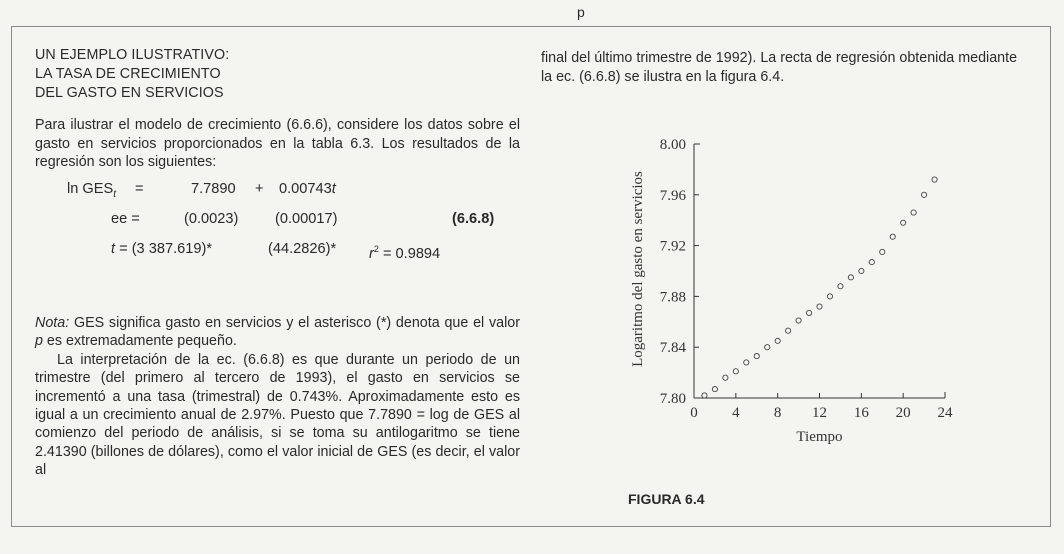 This screenshot has width=1064, height=554. What do you see at coordinates (307, 188) in the screenshot?
I see `eq-slope: 0.00743t` at bounding box center [307, 188].